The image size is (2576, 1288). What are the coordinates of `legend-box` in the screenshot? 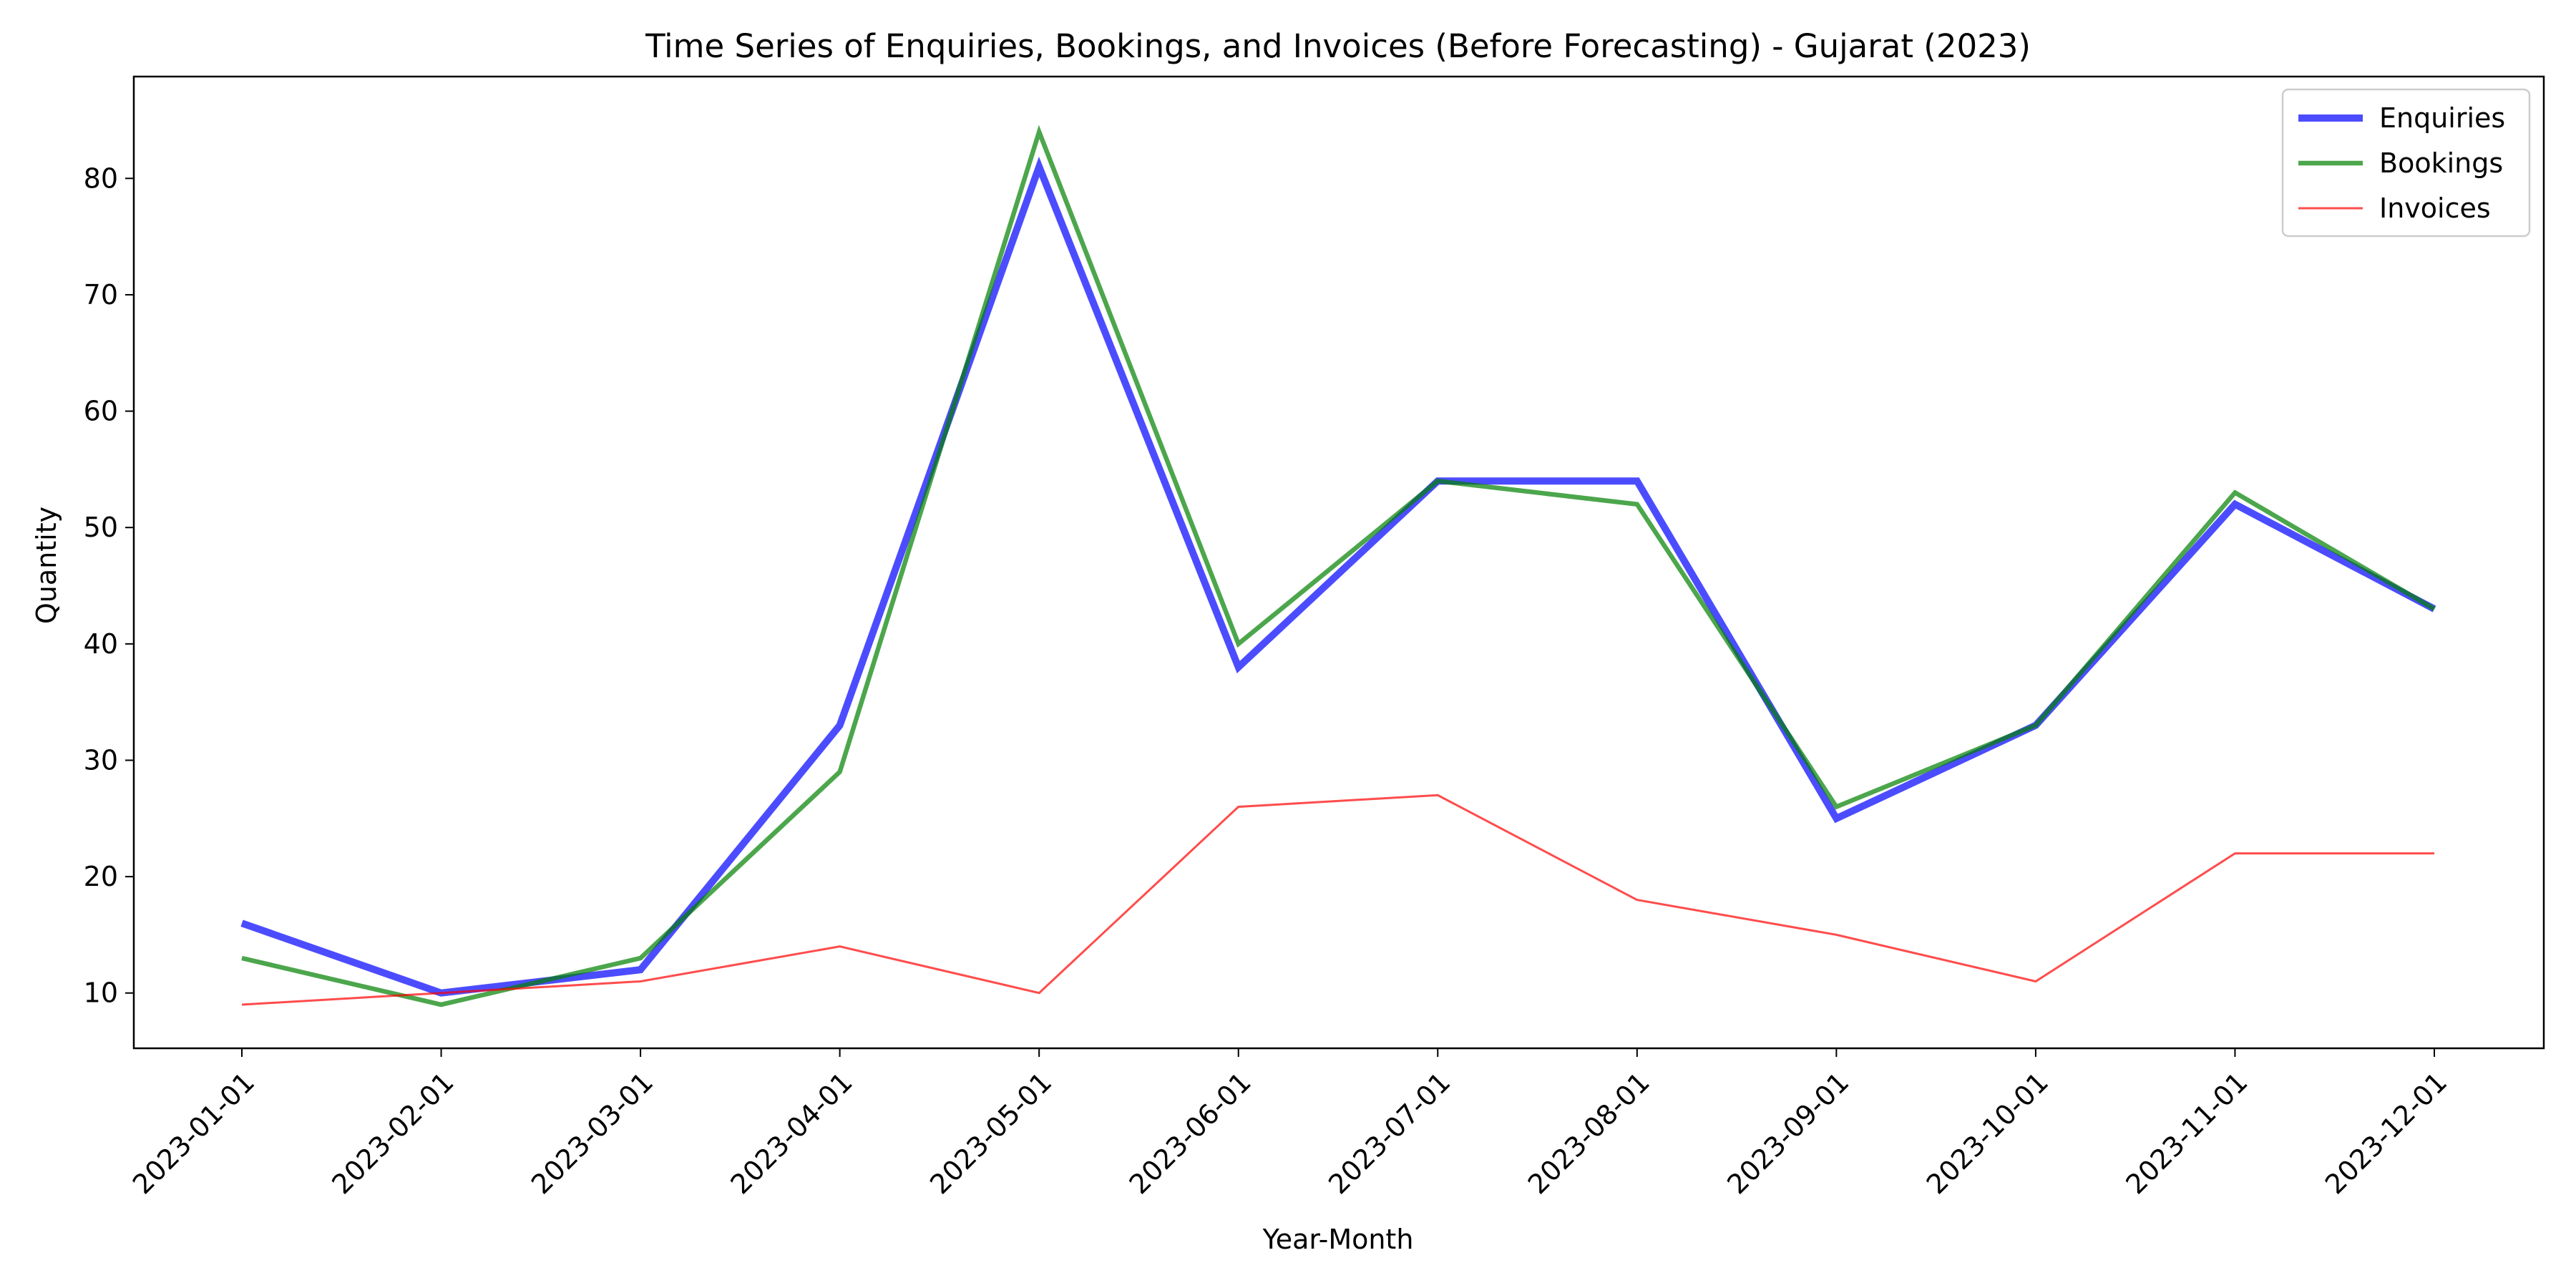 It's located at (2406, 163).